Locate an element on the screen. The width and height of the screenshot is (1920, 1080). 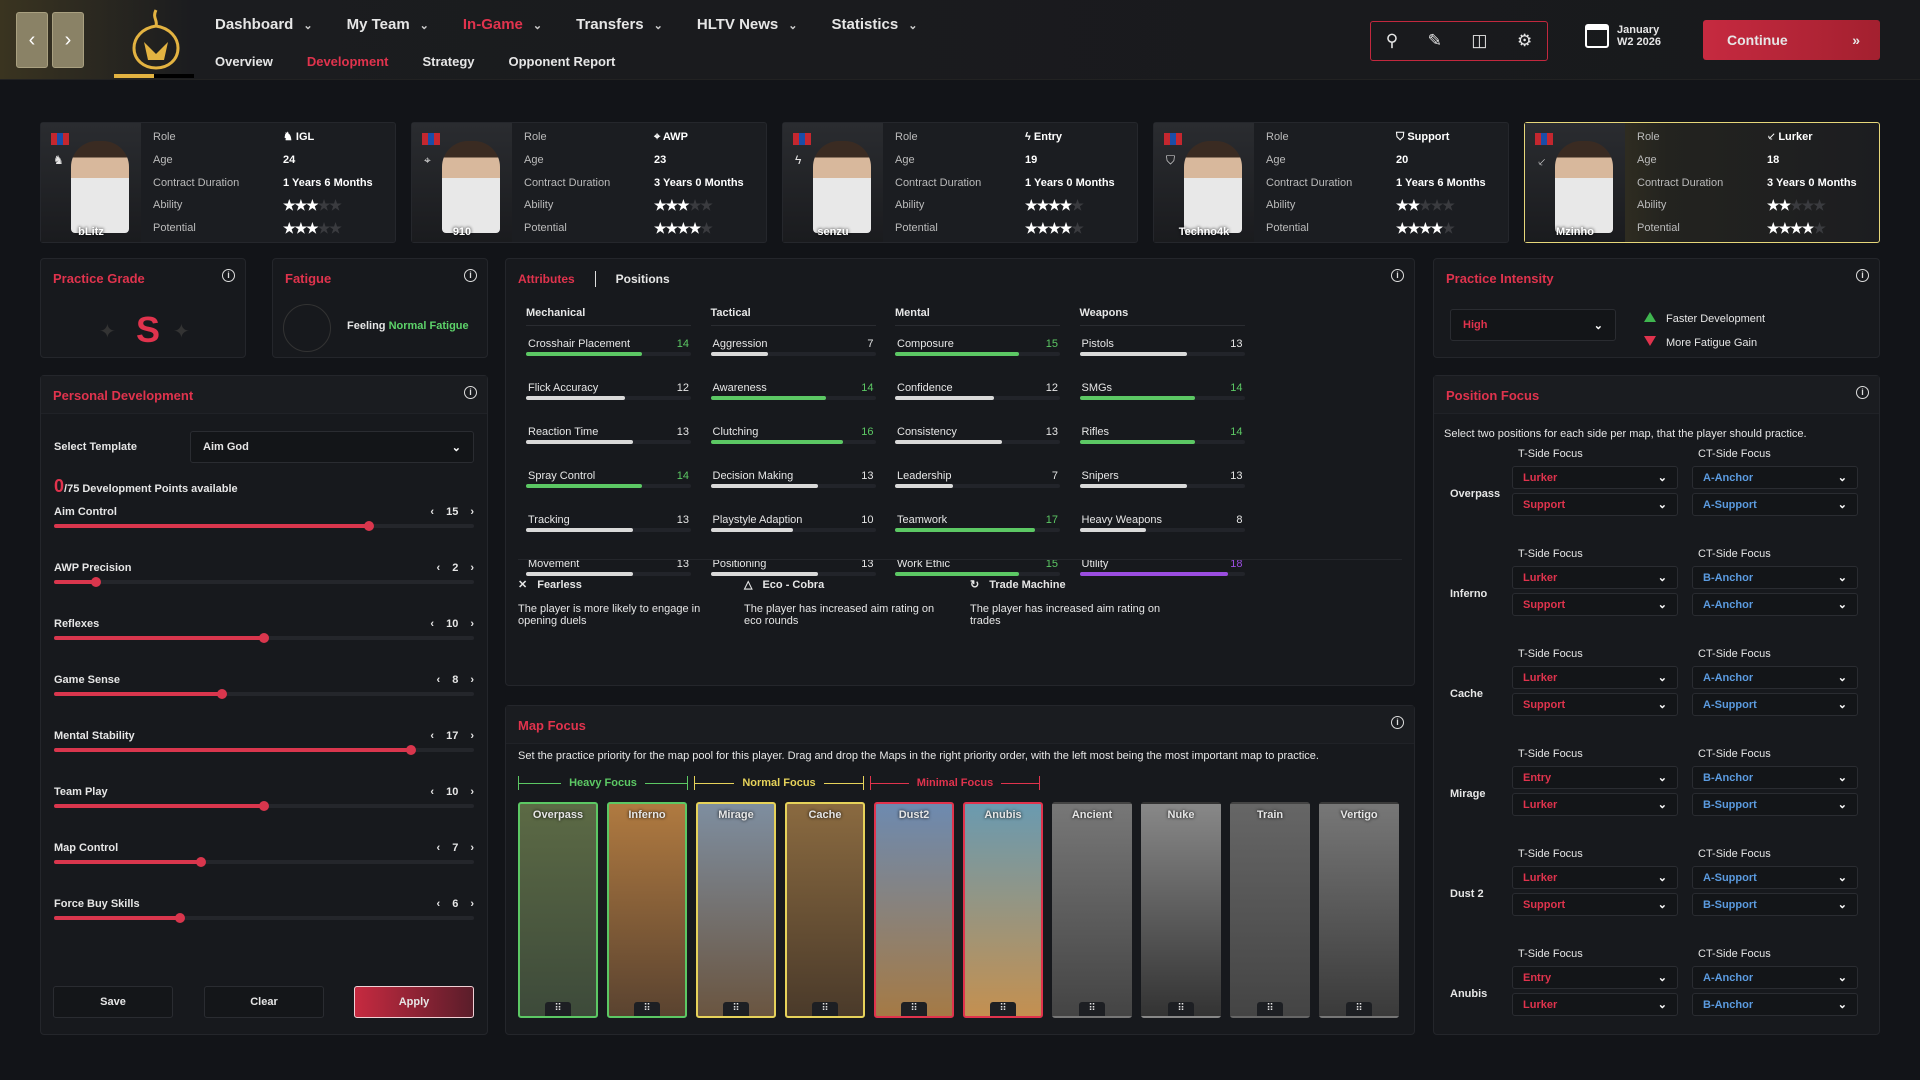
map-card-ancient: Ancient ⠿ is located at coordinates (1092, 910).